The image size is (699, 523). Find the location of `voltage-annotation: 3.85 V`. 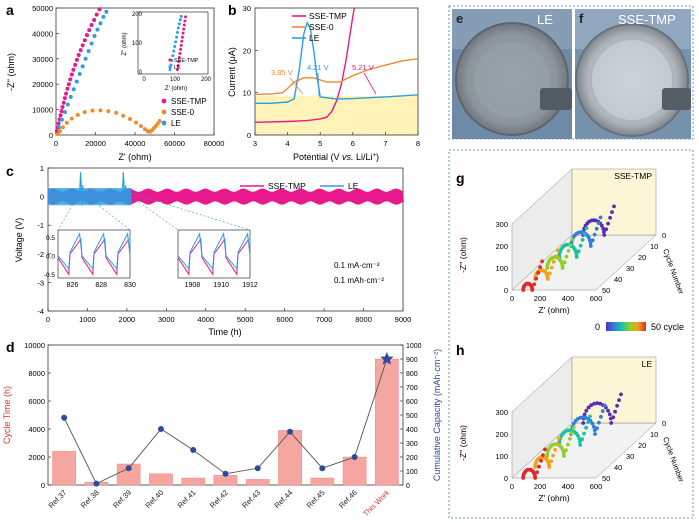

voltage-annotation: 3.85 V is located at coordinates (282, 72).